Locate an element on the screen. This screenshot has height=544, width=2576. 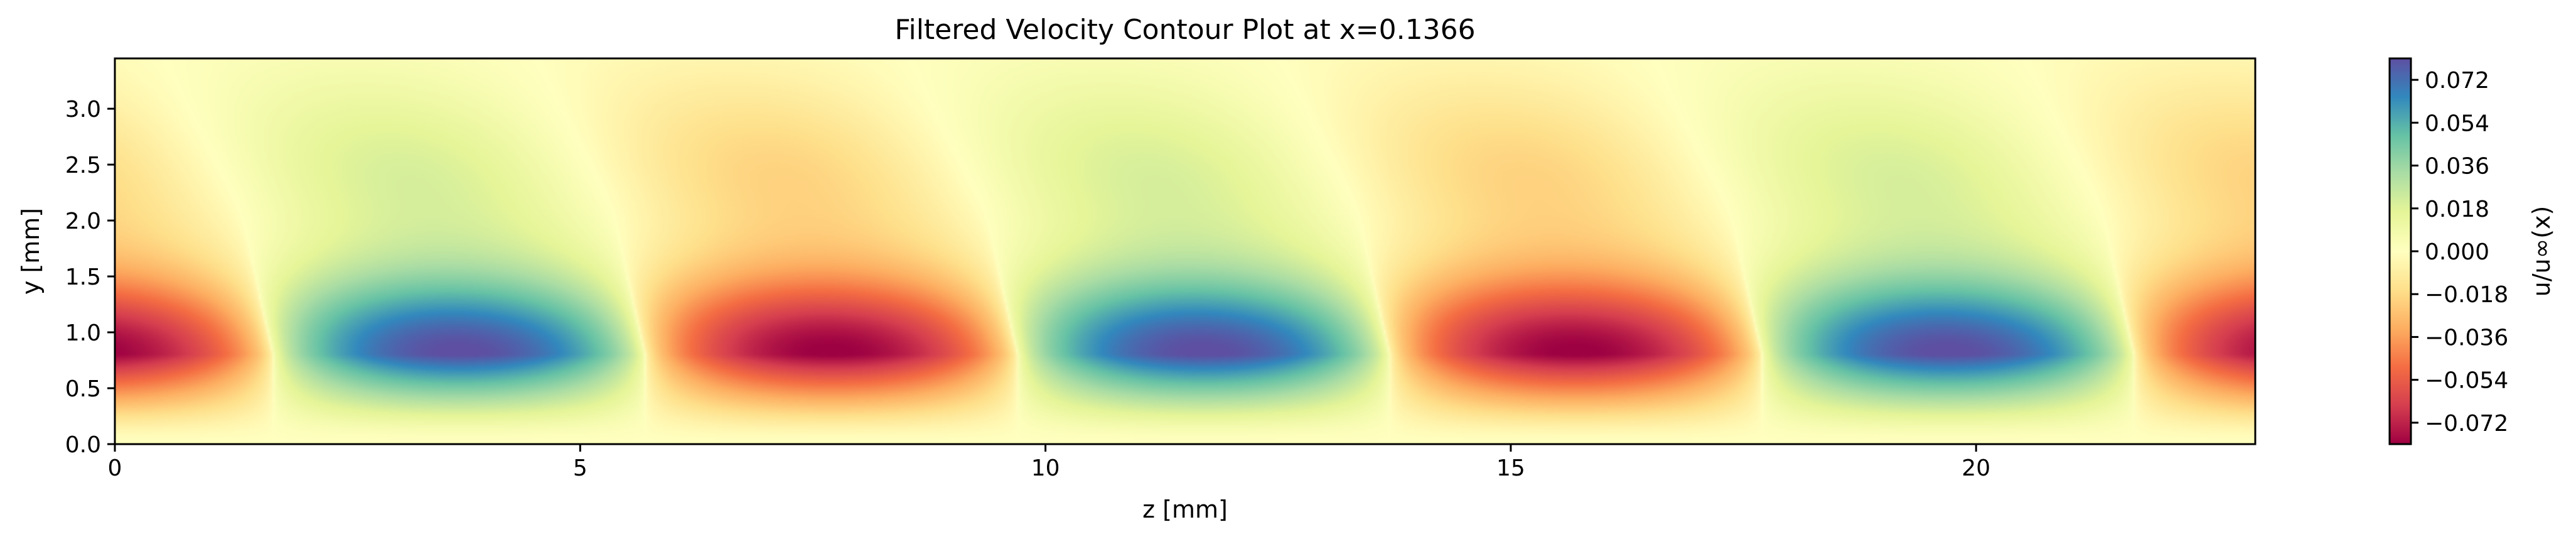
colorbar-tick-label: −0.018 is located at coordinates (2466, 295).